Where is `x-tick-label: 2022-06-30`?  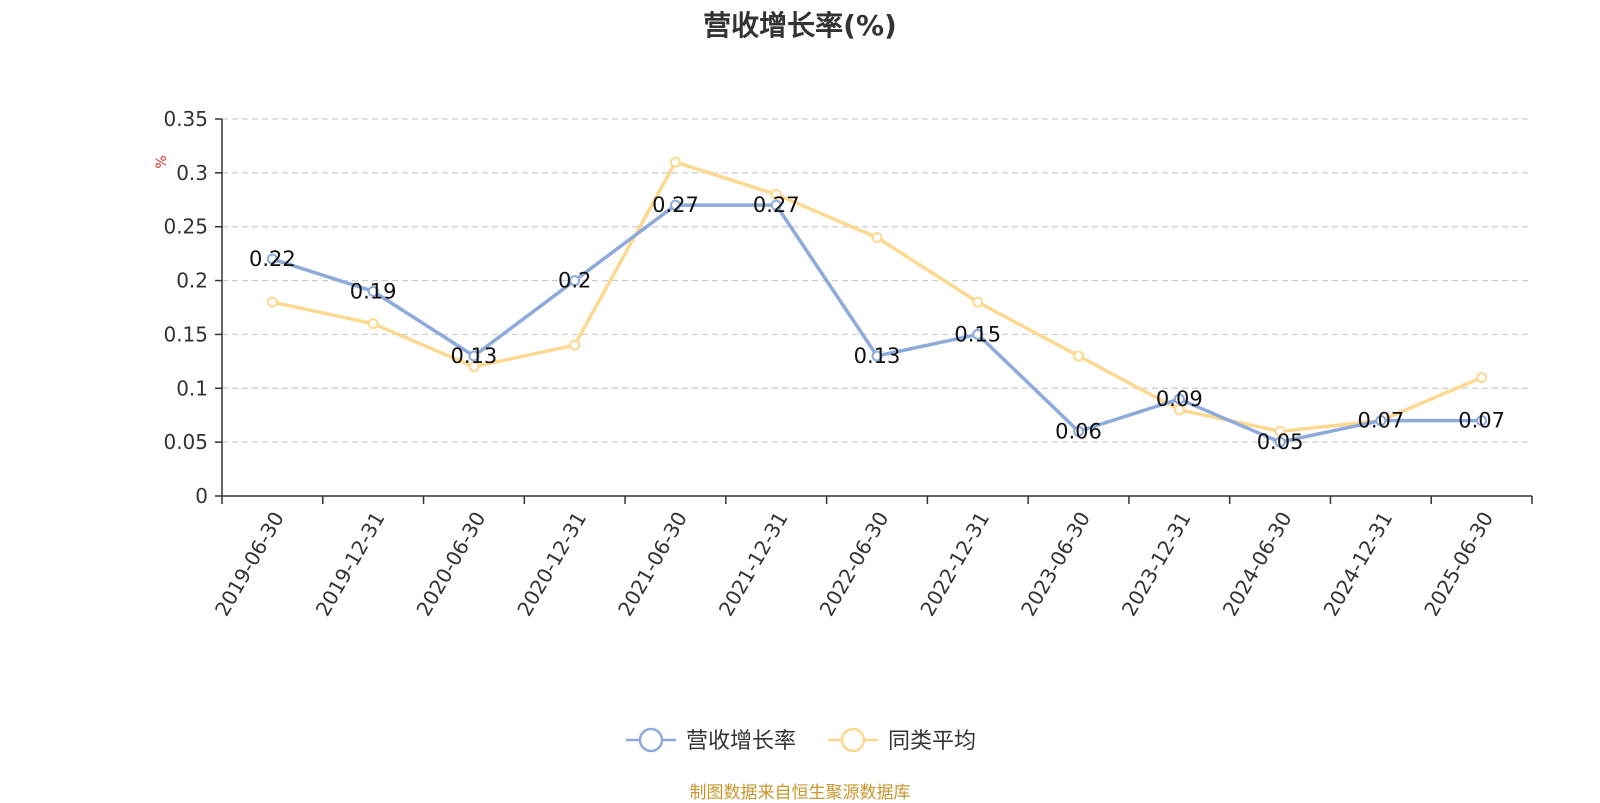
x-tick-label: 2022-06-30 is located at coordinates (854, 564).